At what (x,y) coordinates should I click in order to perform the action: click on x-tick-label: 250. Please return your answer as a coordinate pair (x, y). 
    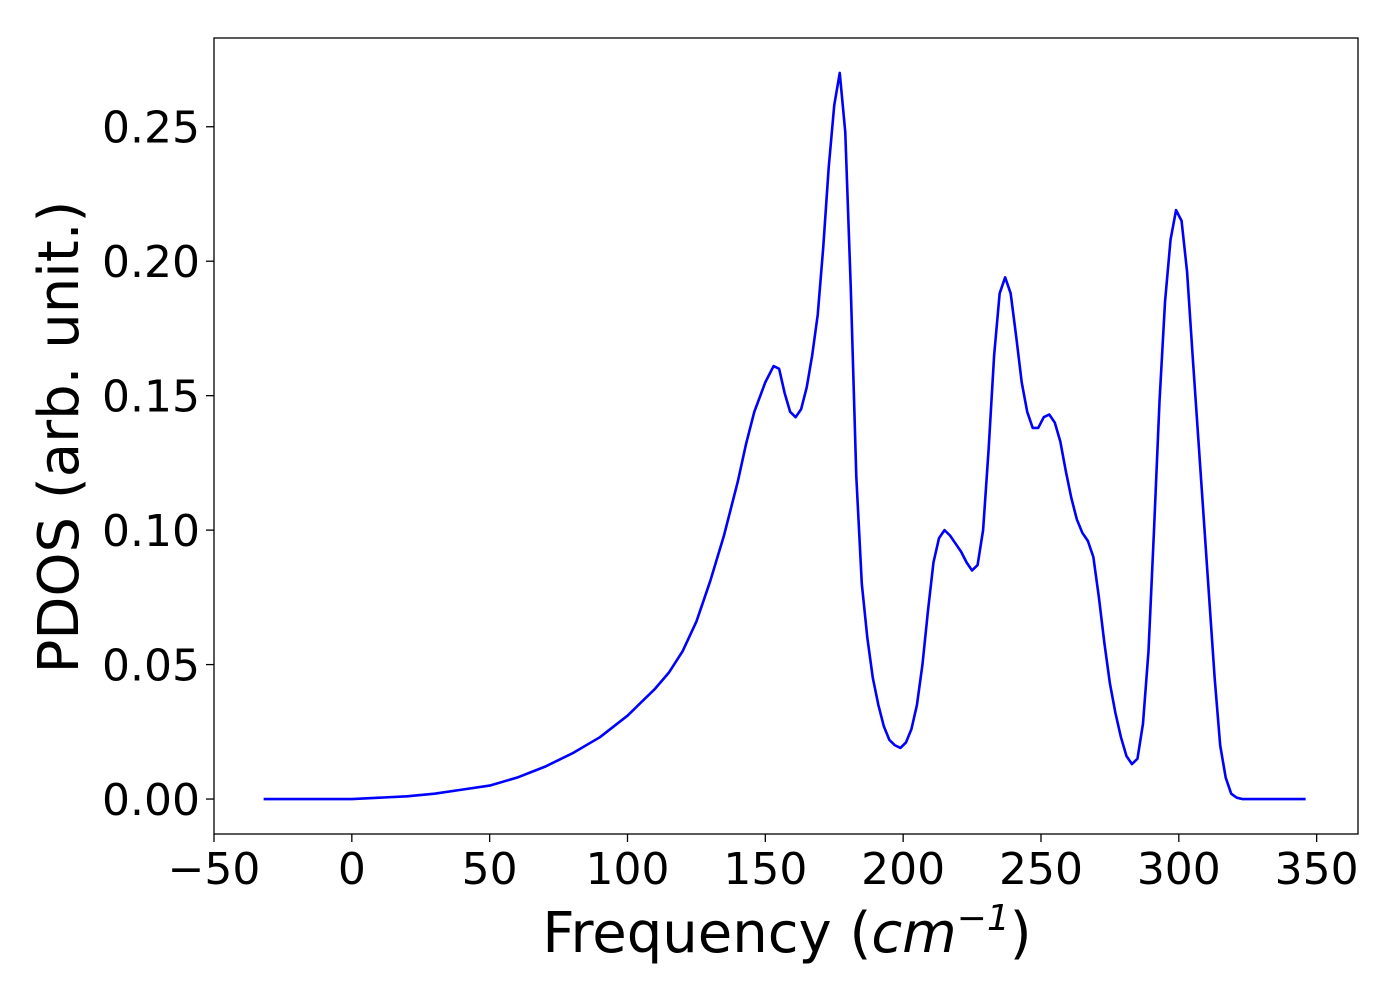
    Looking at the image, I should click on (1041, 869).